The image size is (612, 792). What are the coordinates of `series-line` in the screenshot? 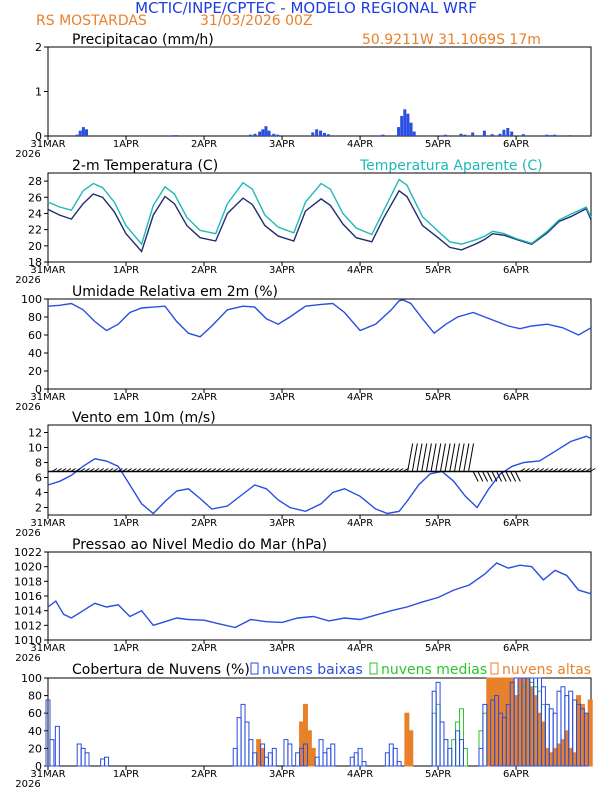 It's located at (319, 318).